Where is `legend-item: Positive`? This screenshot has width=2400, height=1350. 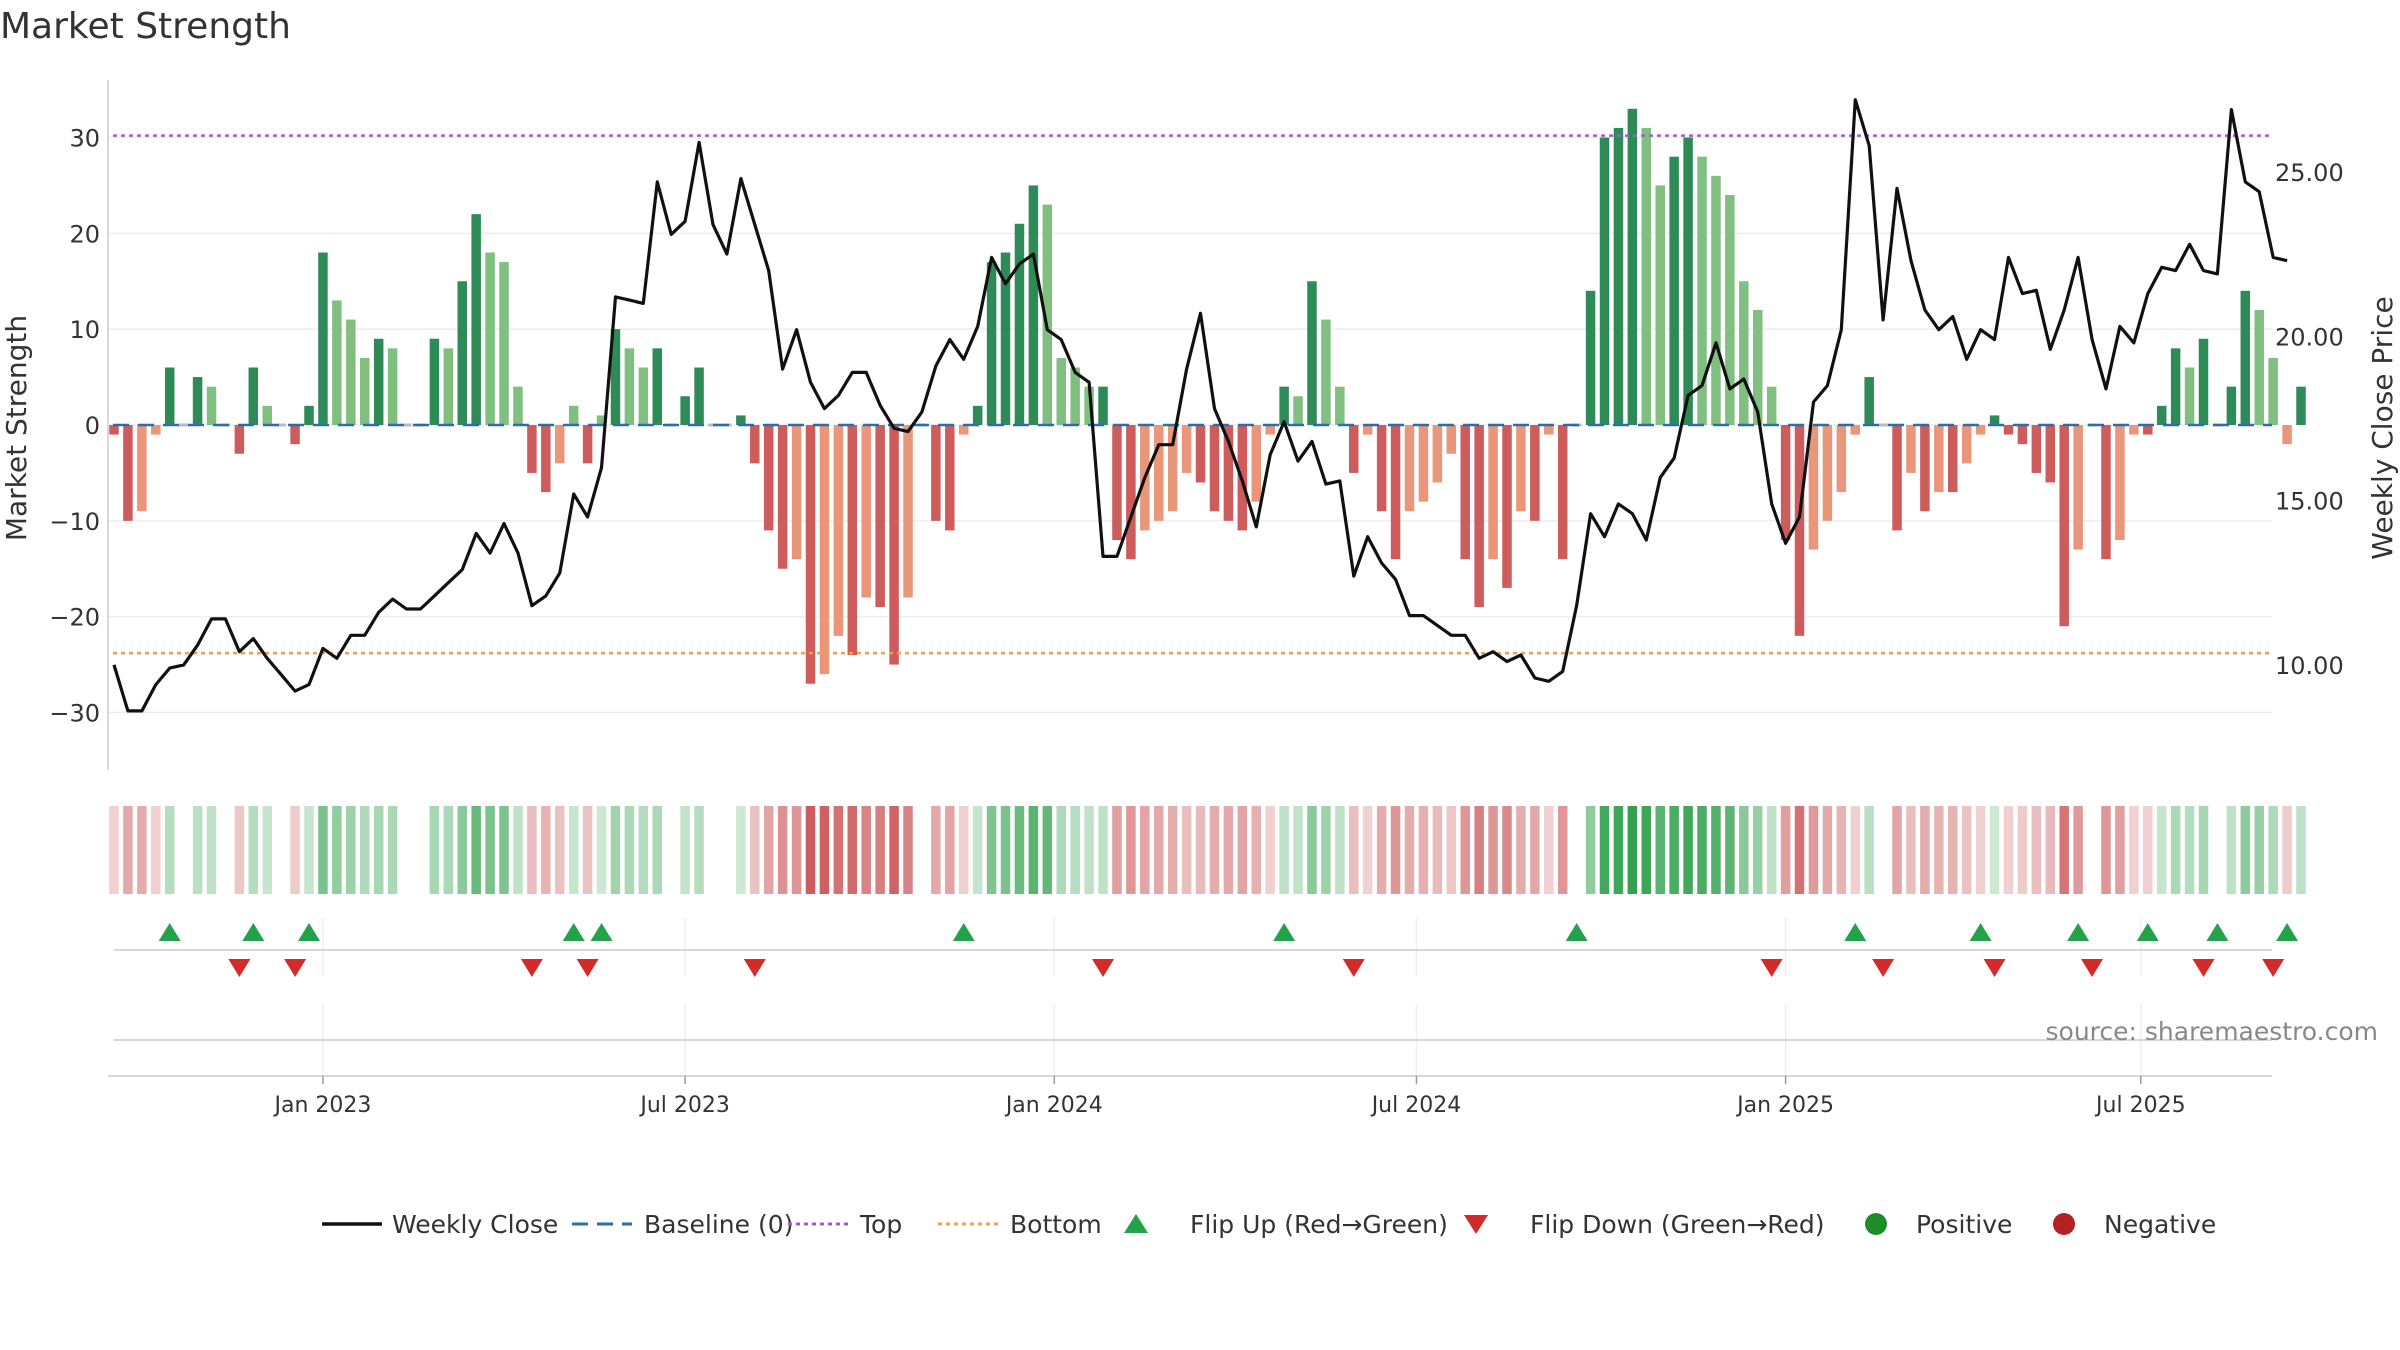
legend-item: Positive is located at coordinates (1938, 1224).